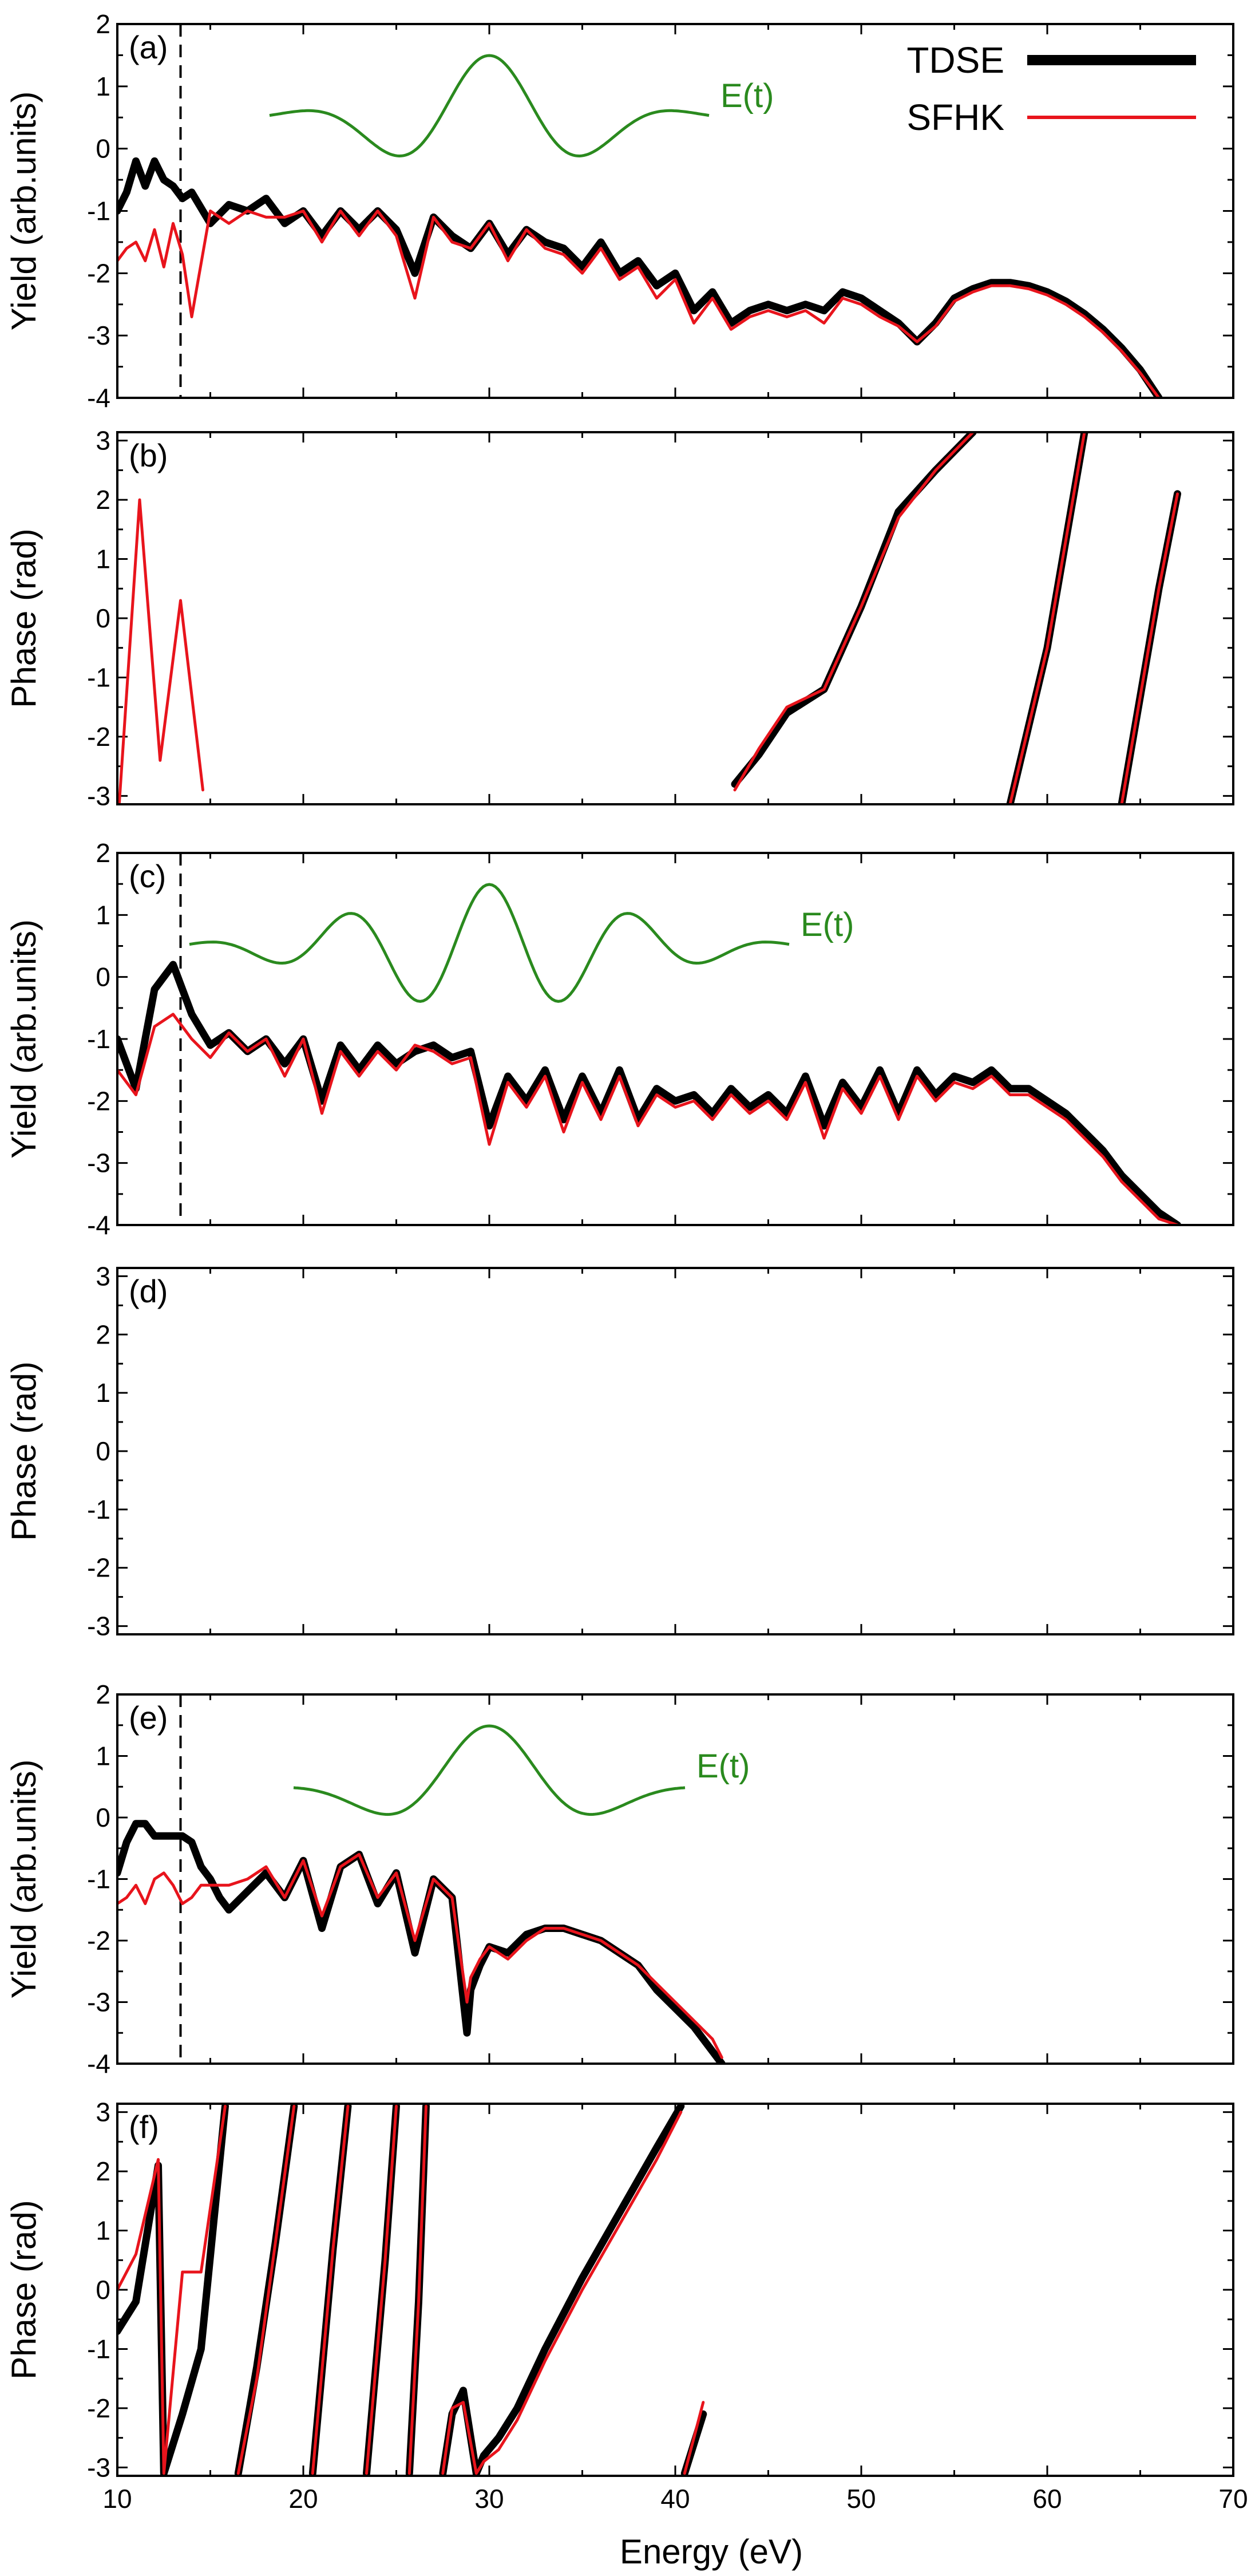  I want to click on panel-label: (d), so click(148, 1291).